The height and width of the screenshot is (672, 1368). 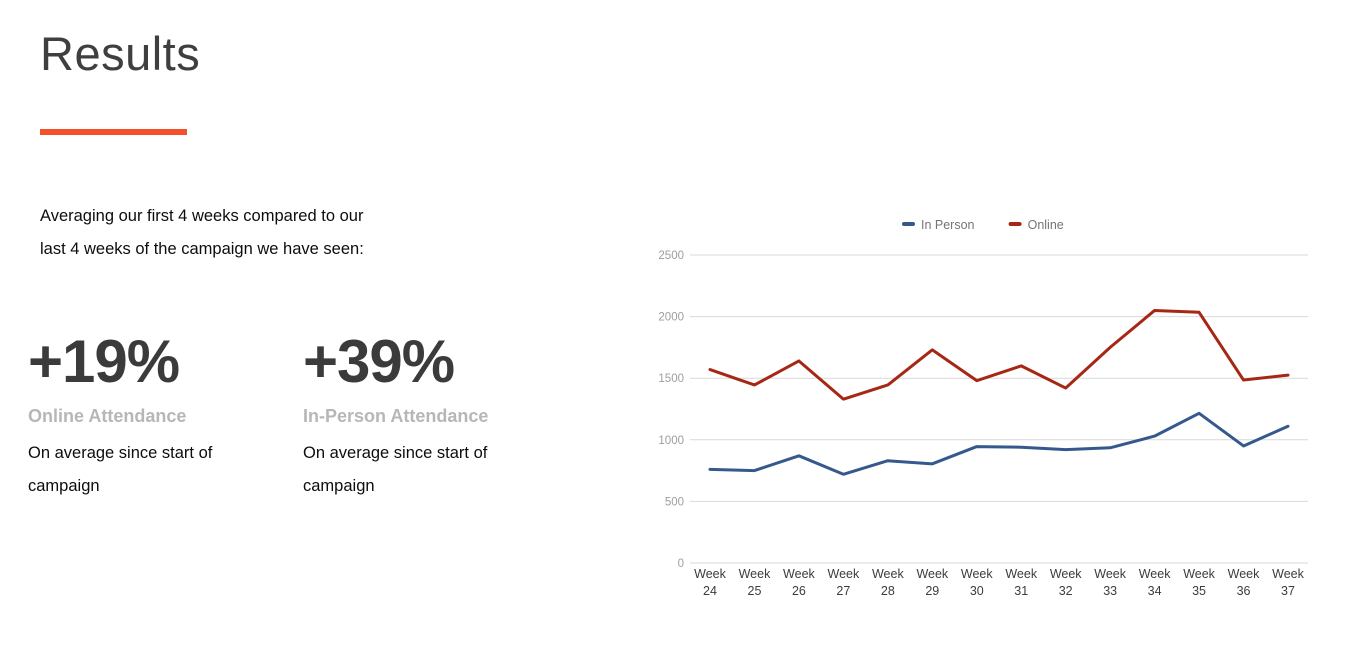 I want to click on x-tick-label: Week 32, so click(x=1066, y=582).